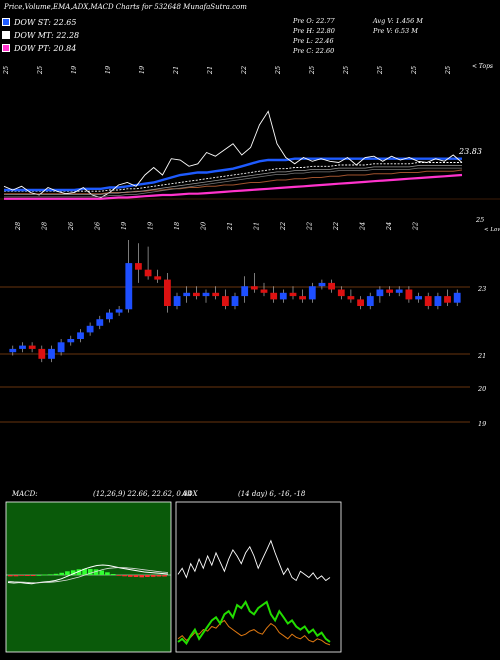  I want to click on stat-prev-low: Pre L: 22.46, so click(313, 41).